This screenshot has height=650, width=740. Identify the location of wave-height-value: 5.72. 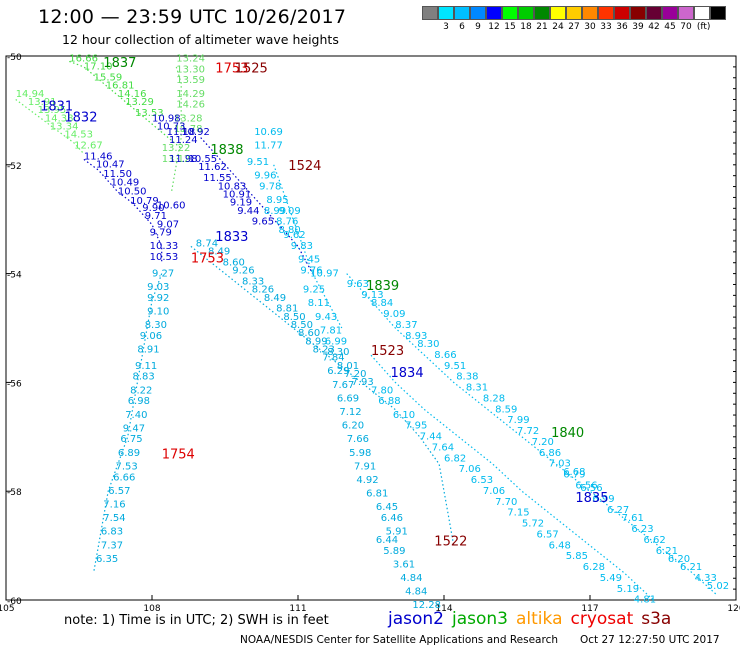
(533, 524).